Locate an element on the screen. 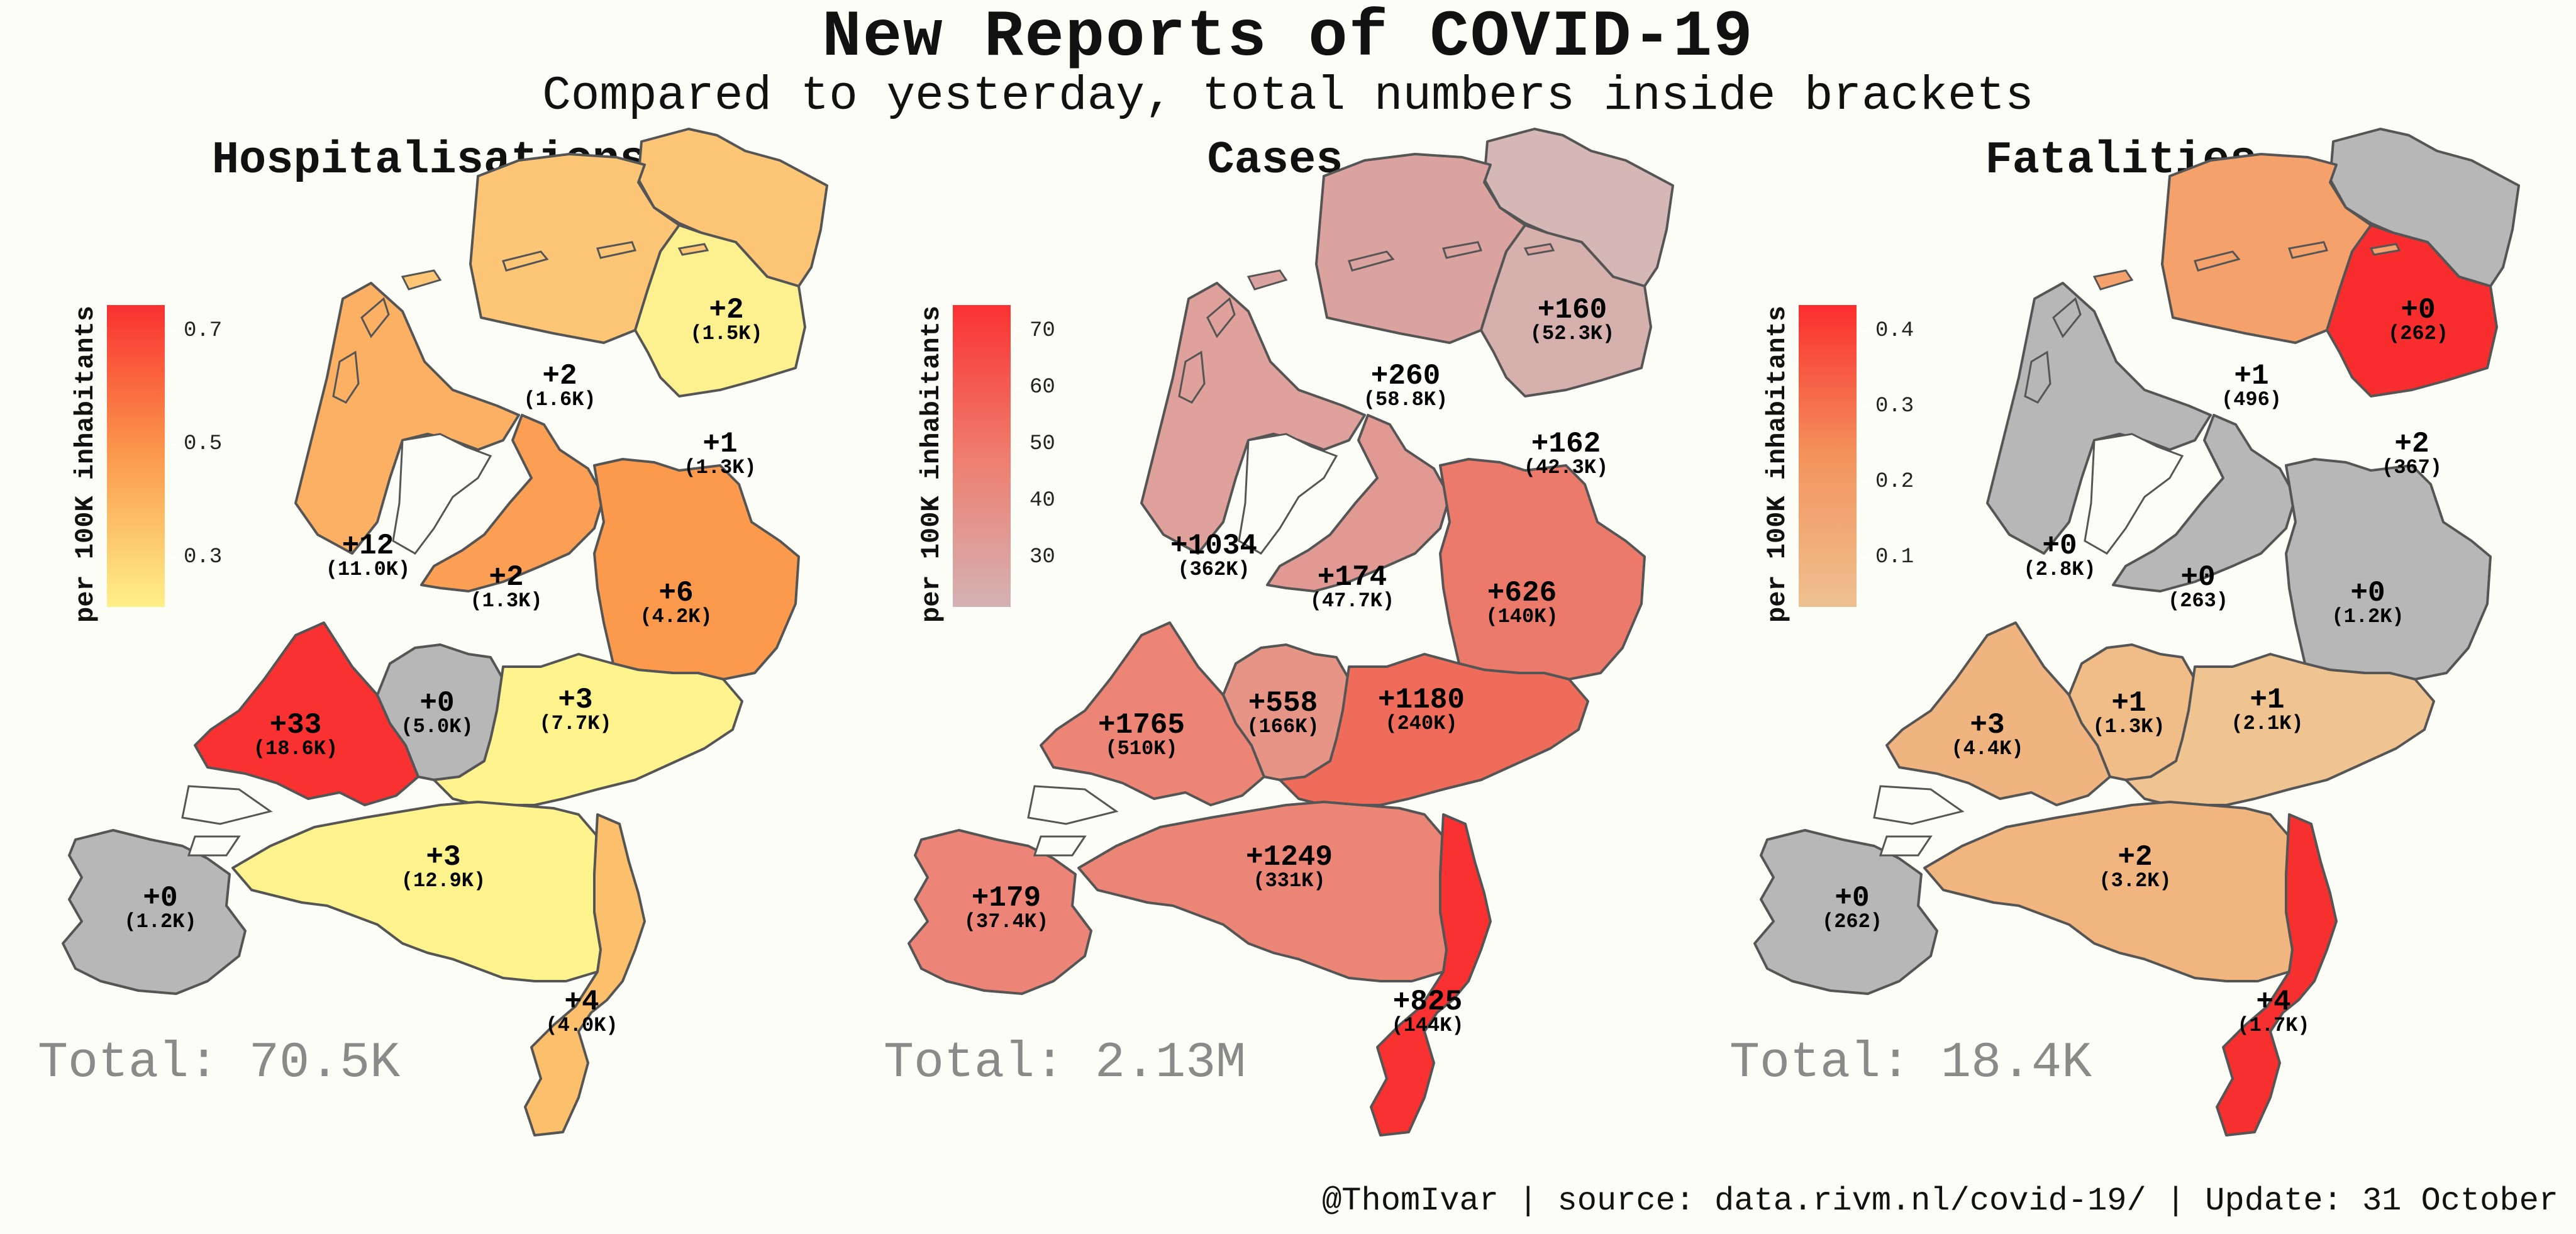 The width and height of the screenshot is (2576, 1234). legend-tick-label: 40 is located at coordinates (1034, 501).